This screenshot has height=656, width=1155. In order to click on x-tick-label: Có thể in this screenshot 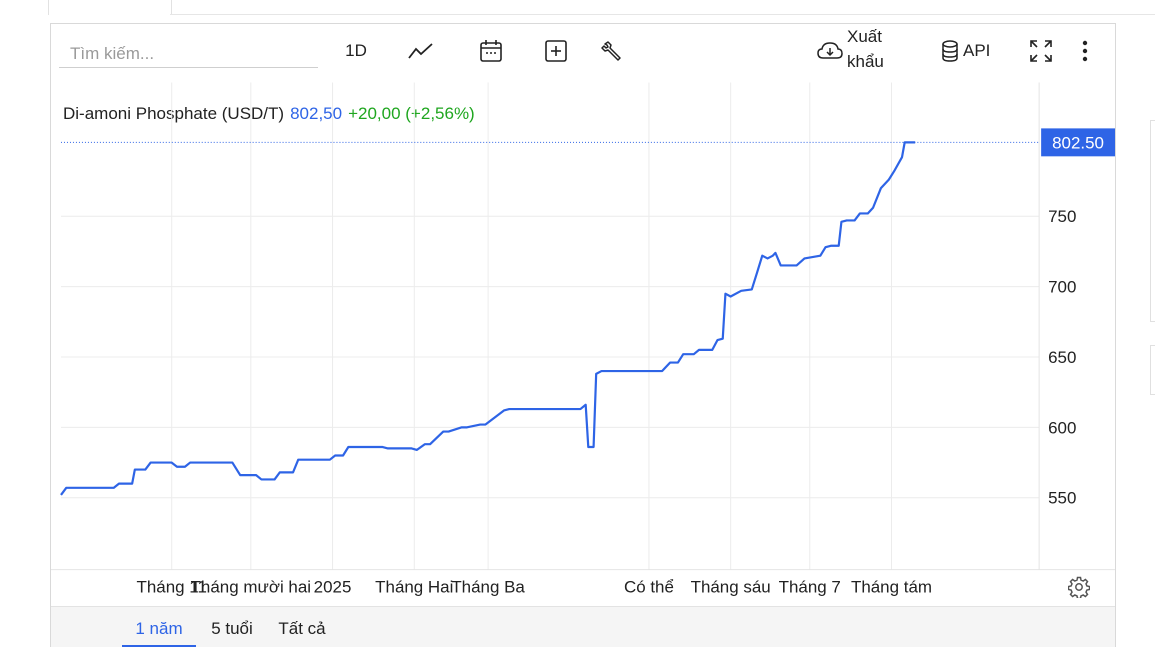, I will do `click(649, 587)`.